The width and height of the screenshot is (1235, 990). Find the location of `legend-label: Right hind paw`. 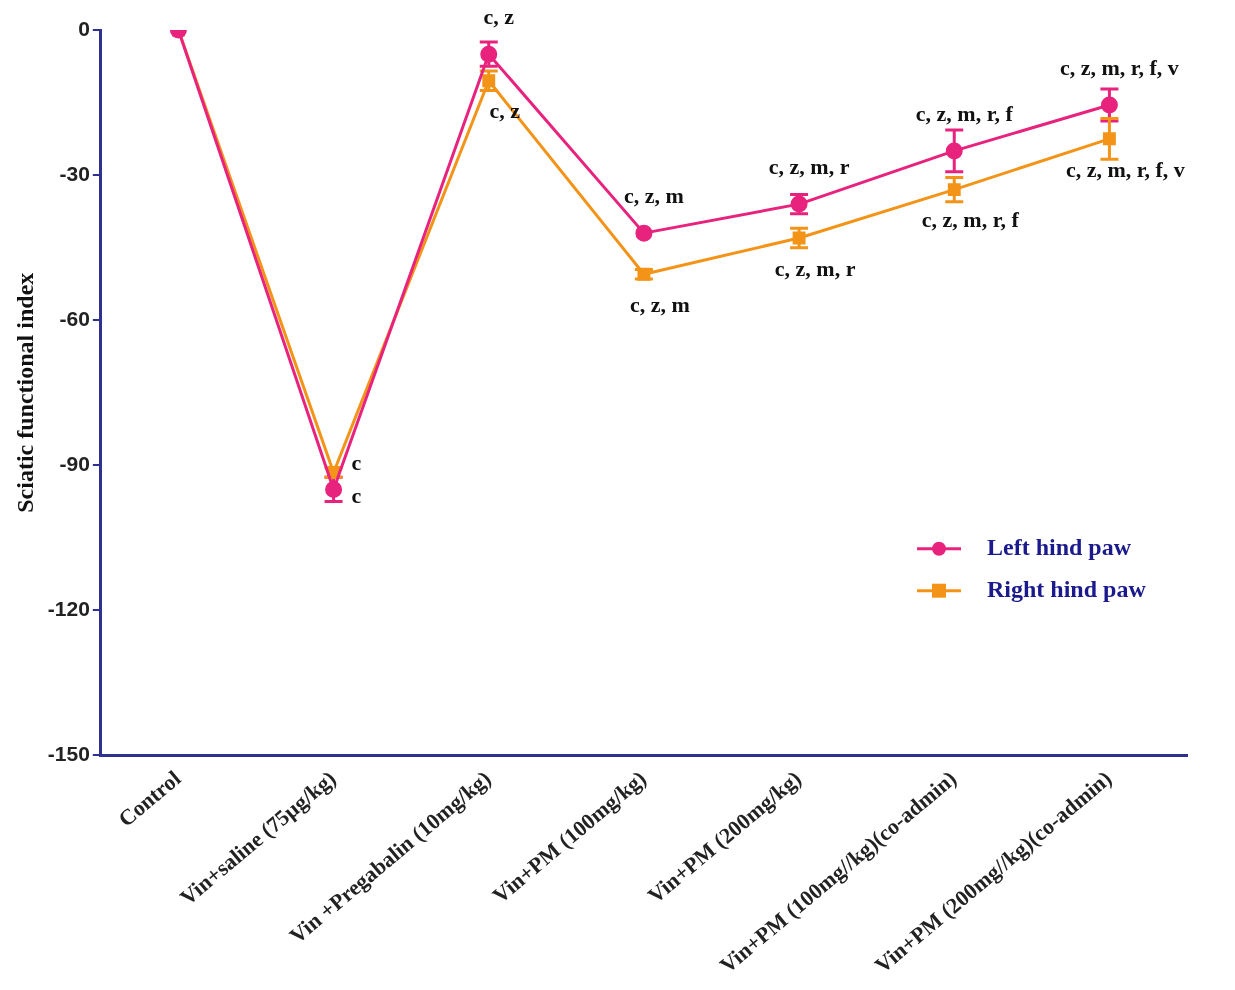

legend-label: Right hind paw is located at coordinates (1067, 588).